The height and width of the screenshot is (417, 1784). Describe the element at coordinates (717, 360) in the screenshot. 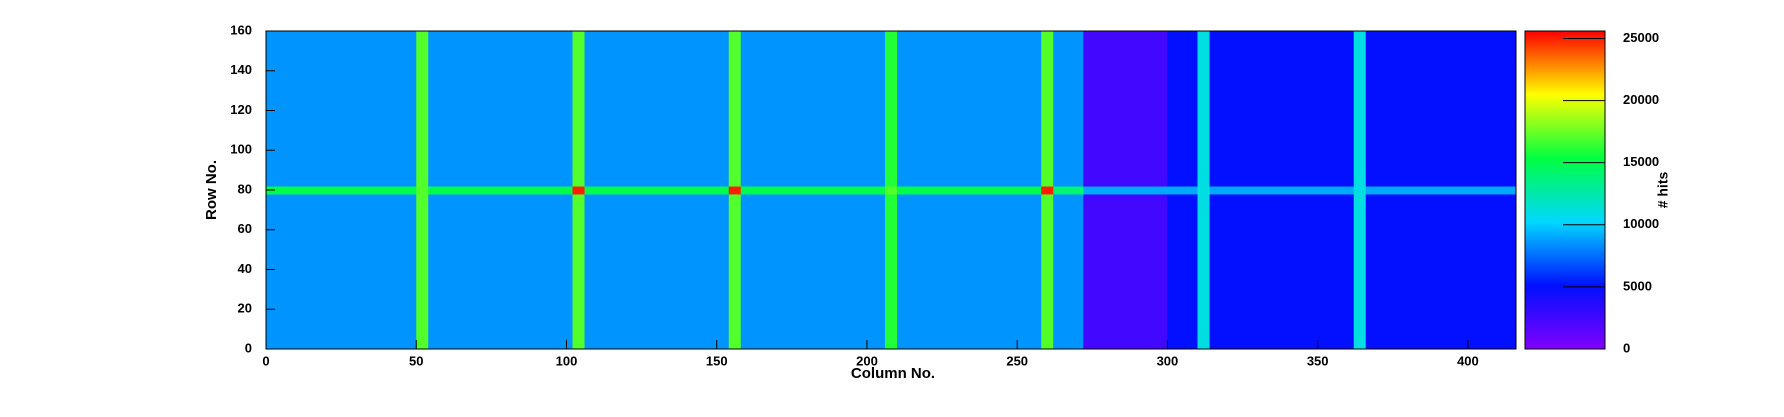

I see `x-tick-label: 150` at that location.